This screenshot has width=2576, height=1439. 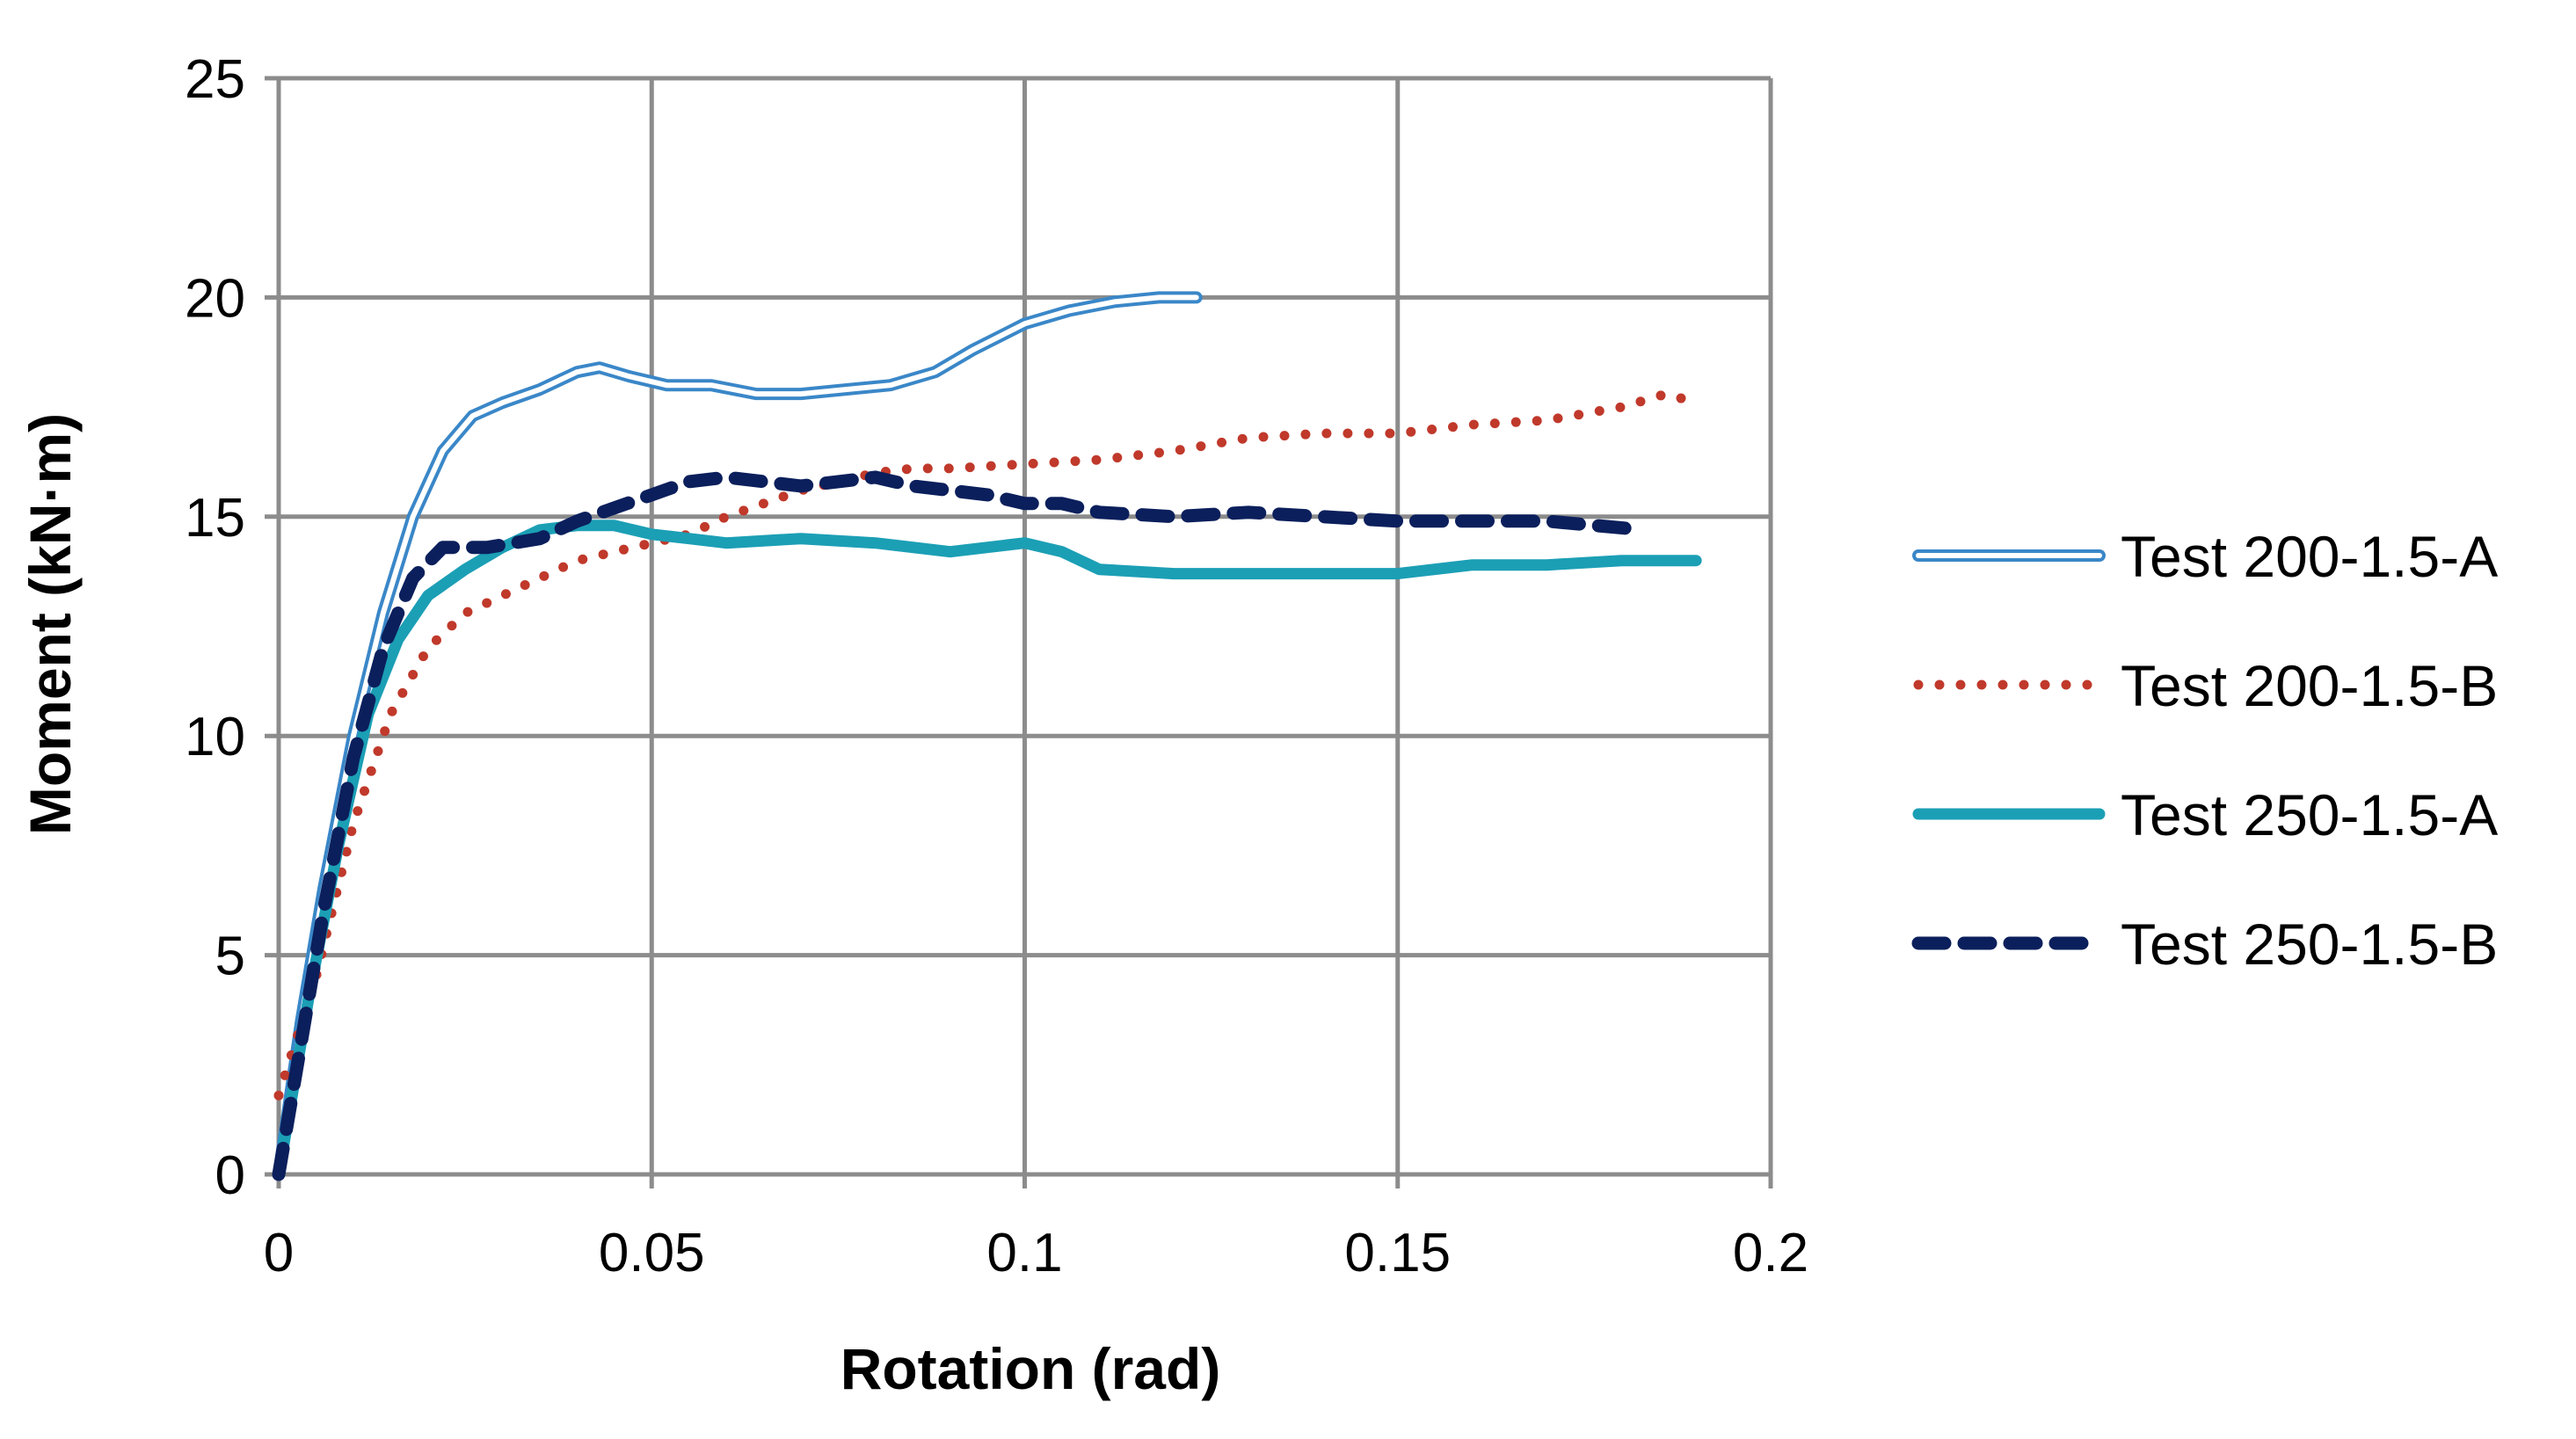 What do you see at coordinates (215, 737) in the screenshot?
I see `y-tick-label: 10` at bounding box center [215, 737].